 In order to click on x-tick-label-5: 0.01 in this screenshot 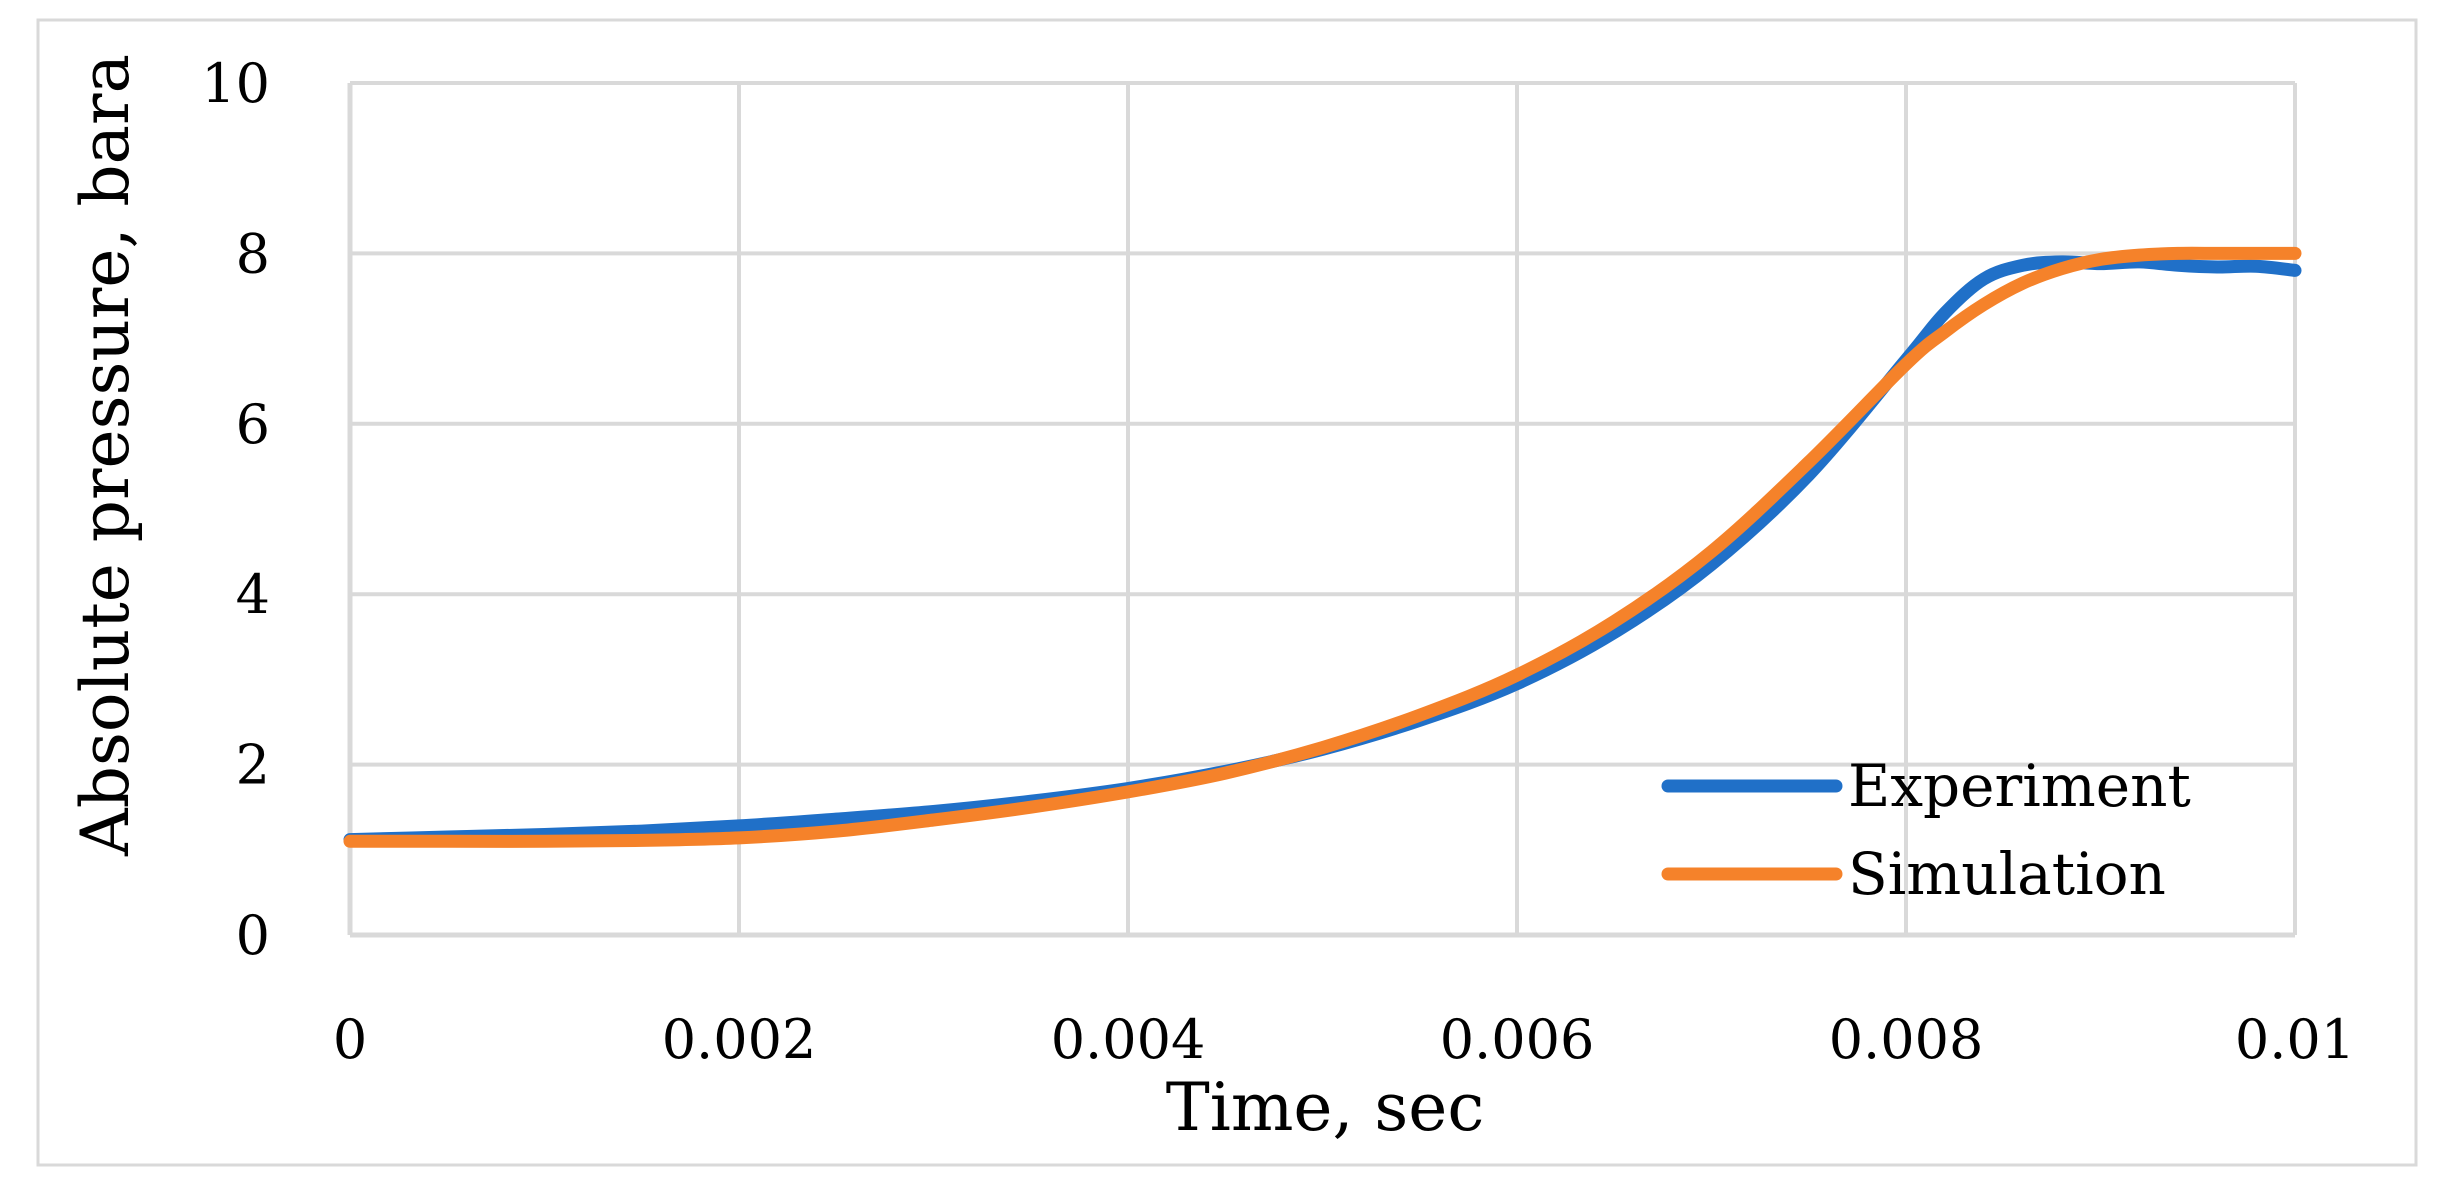, I will do `click(2295, 1039)`.